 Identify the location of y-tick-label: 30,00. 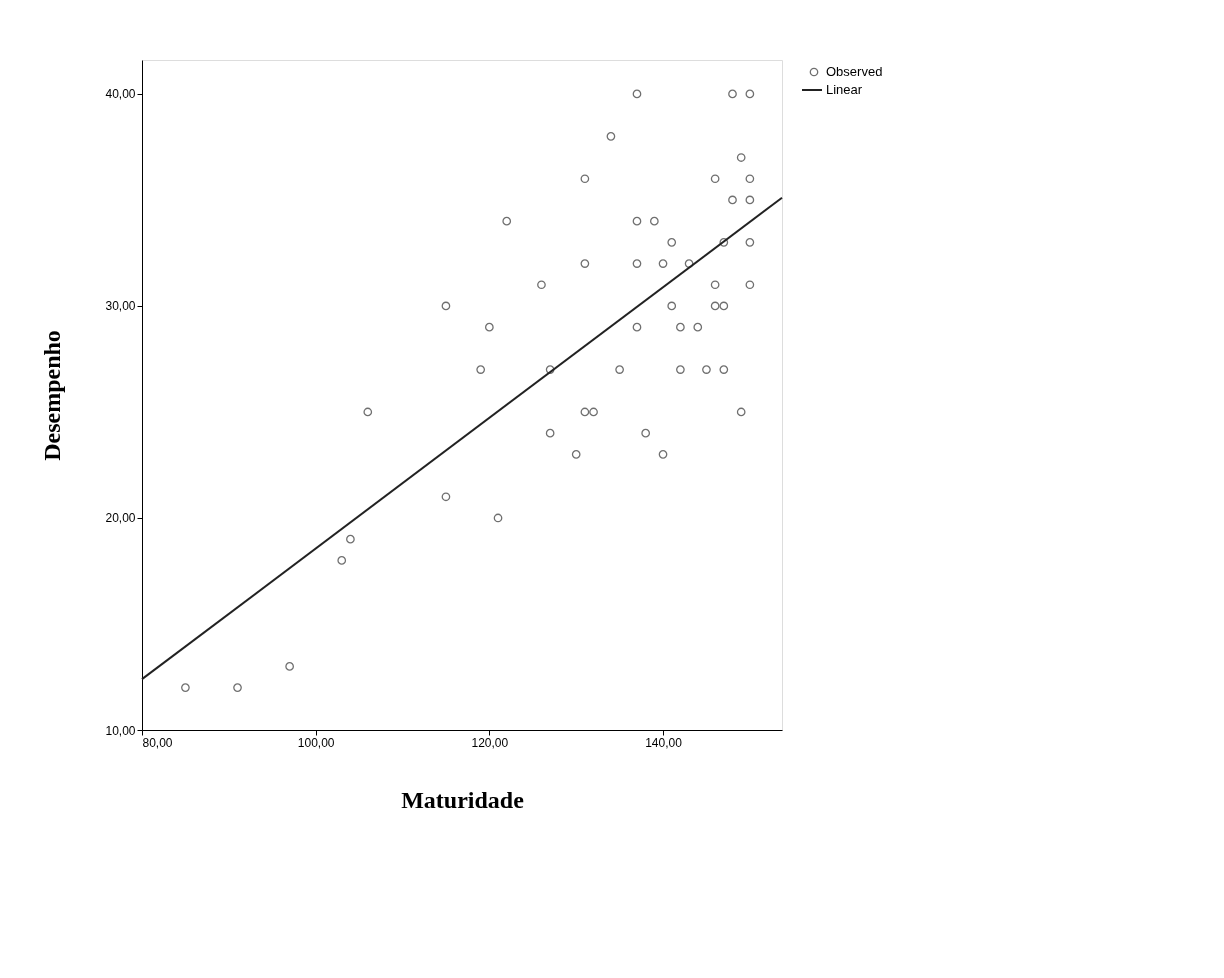
(120, 306).